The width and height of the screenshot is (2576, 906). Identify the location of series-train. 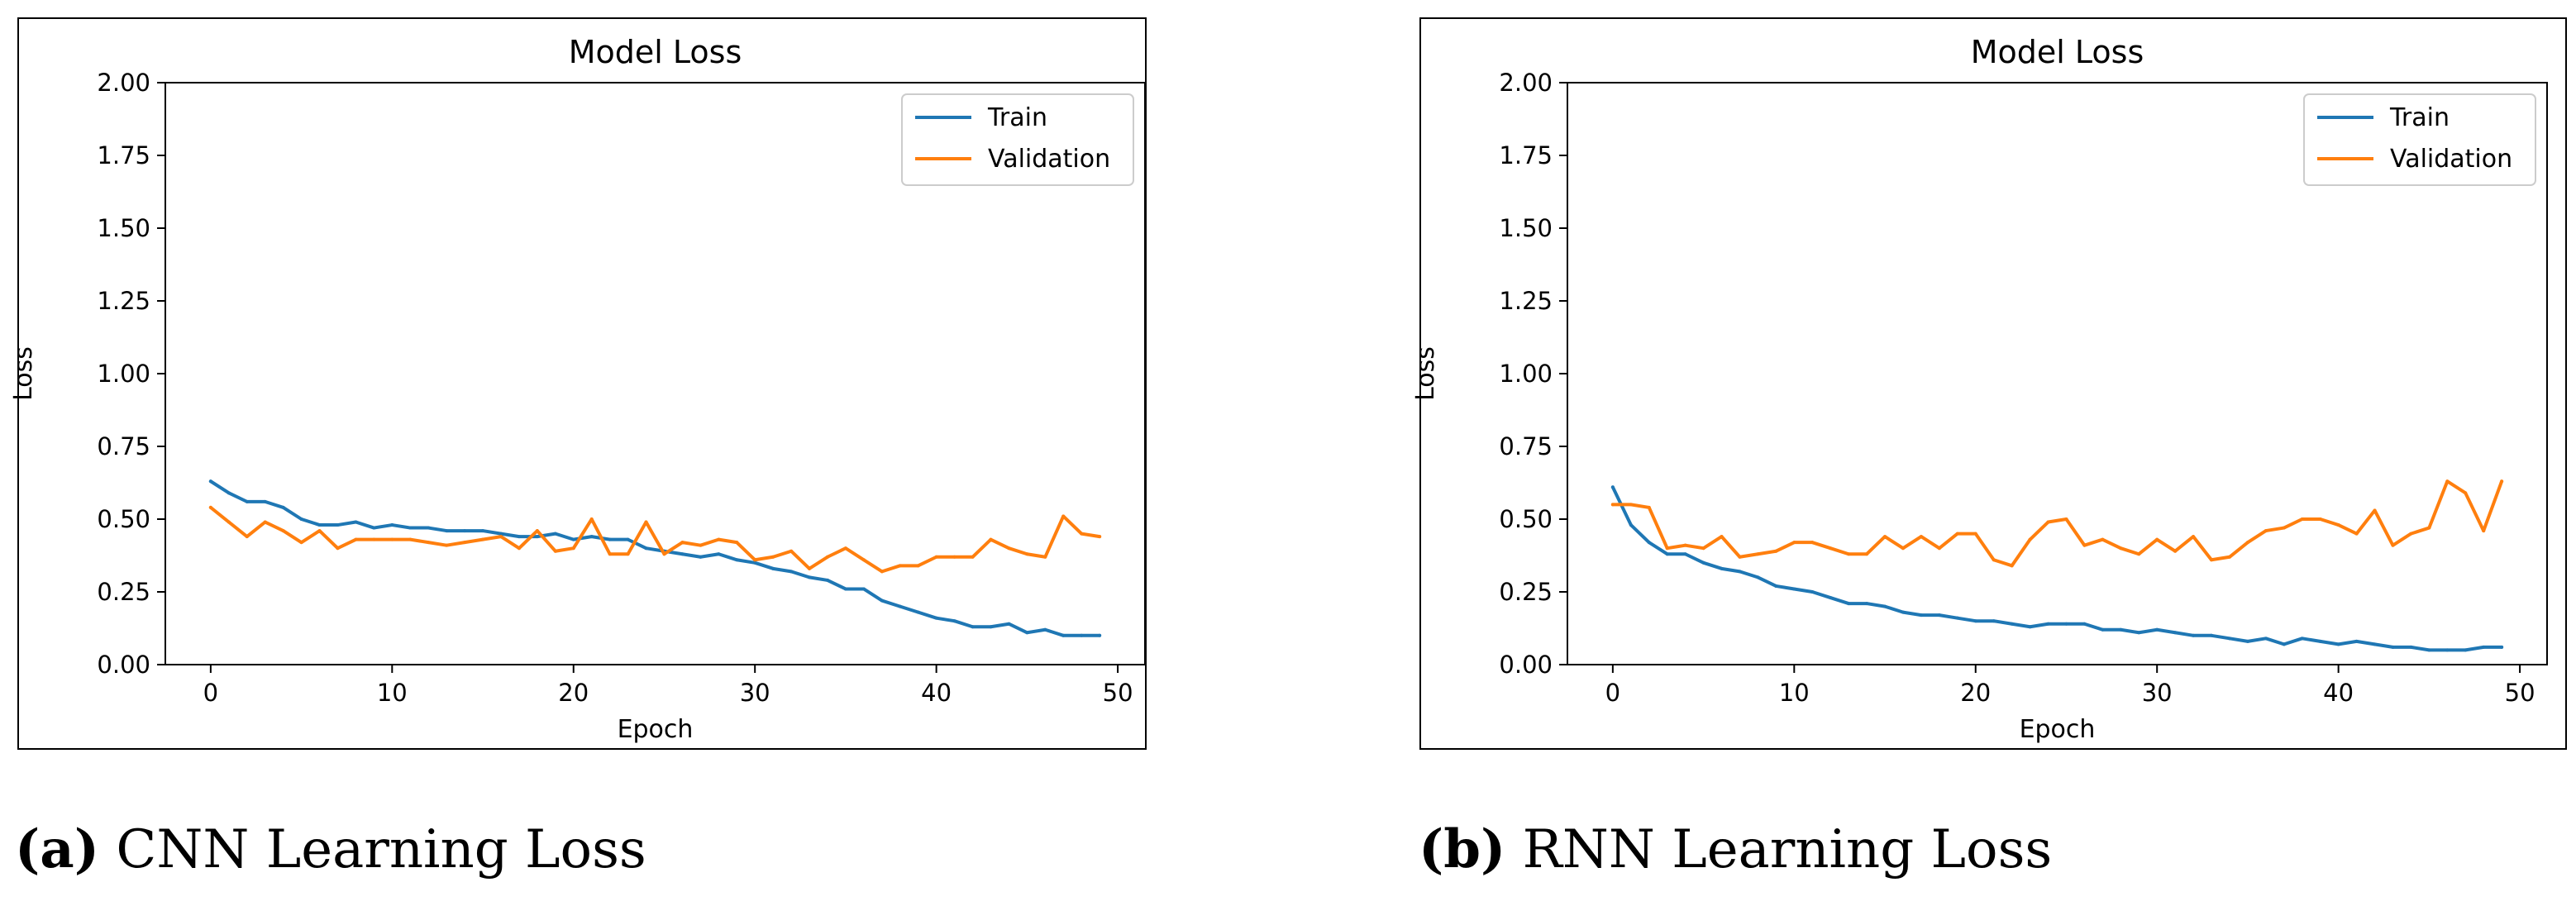
(2057, 568).